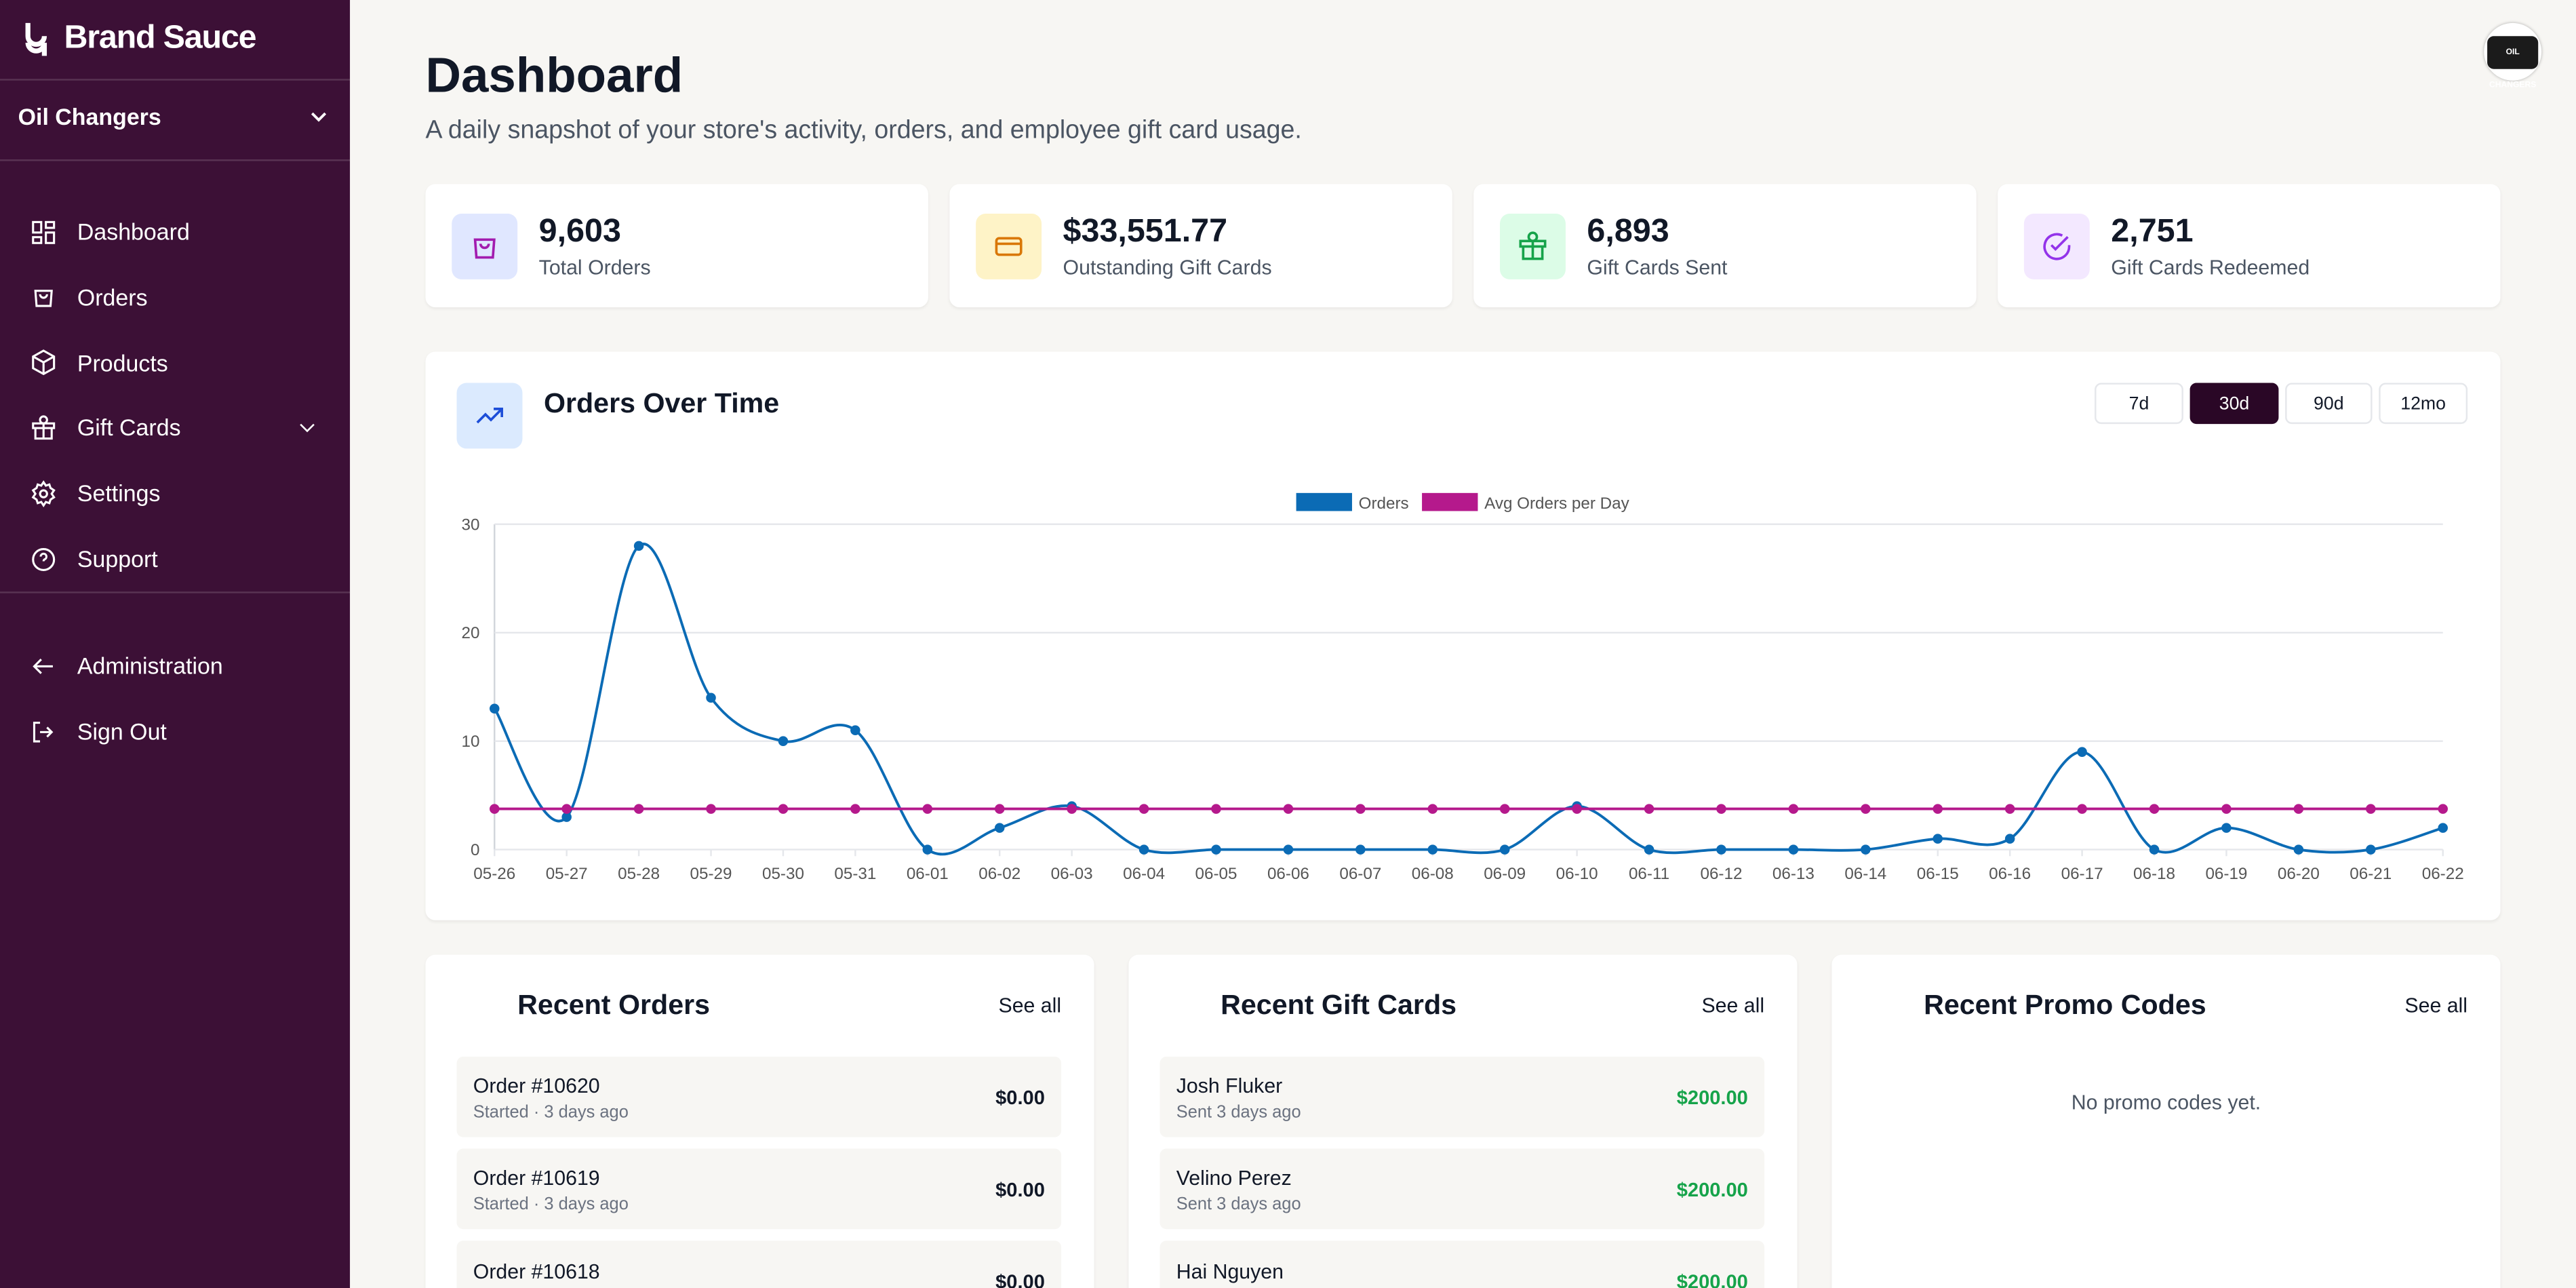  I want to click on legend-swatch, so click(1450, 501).